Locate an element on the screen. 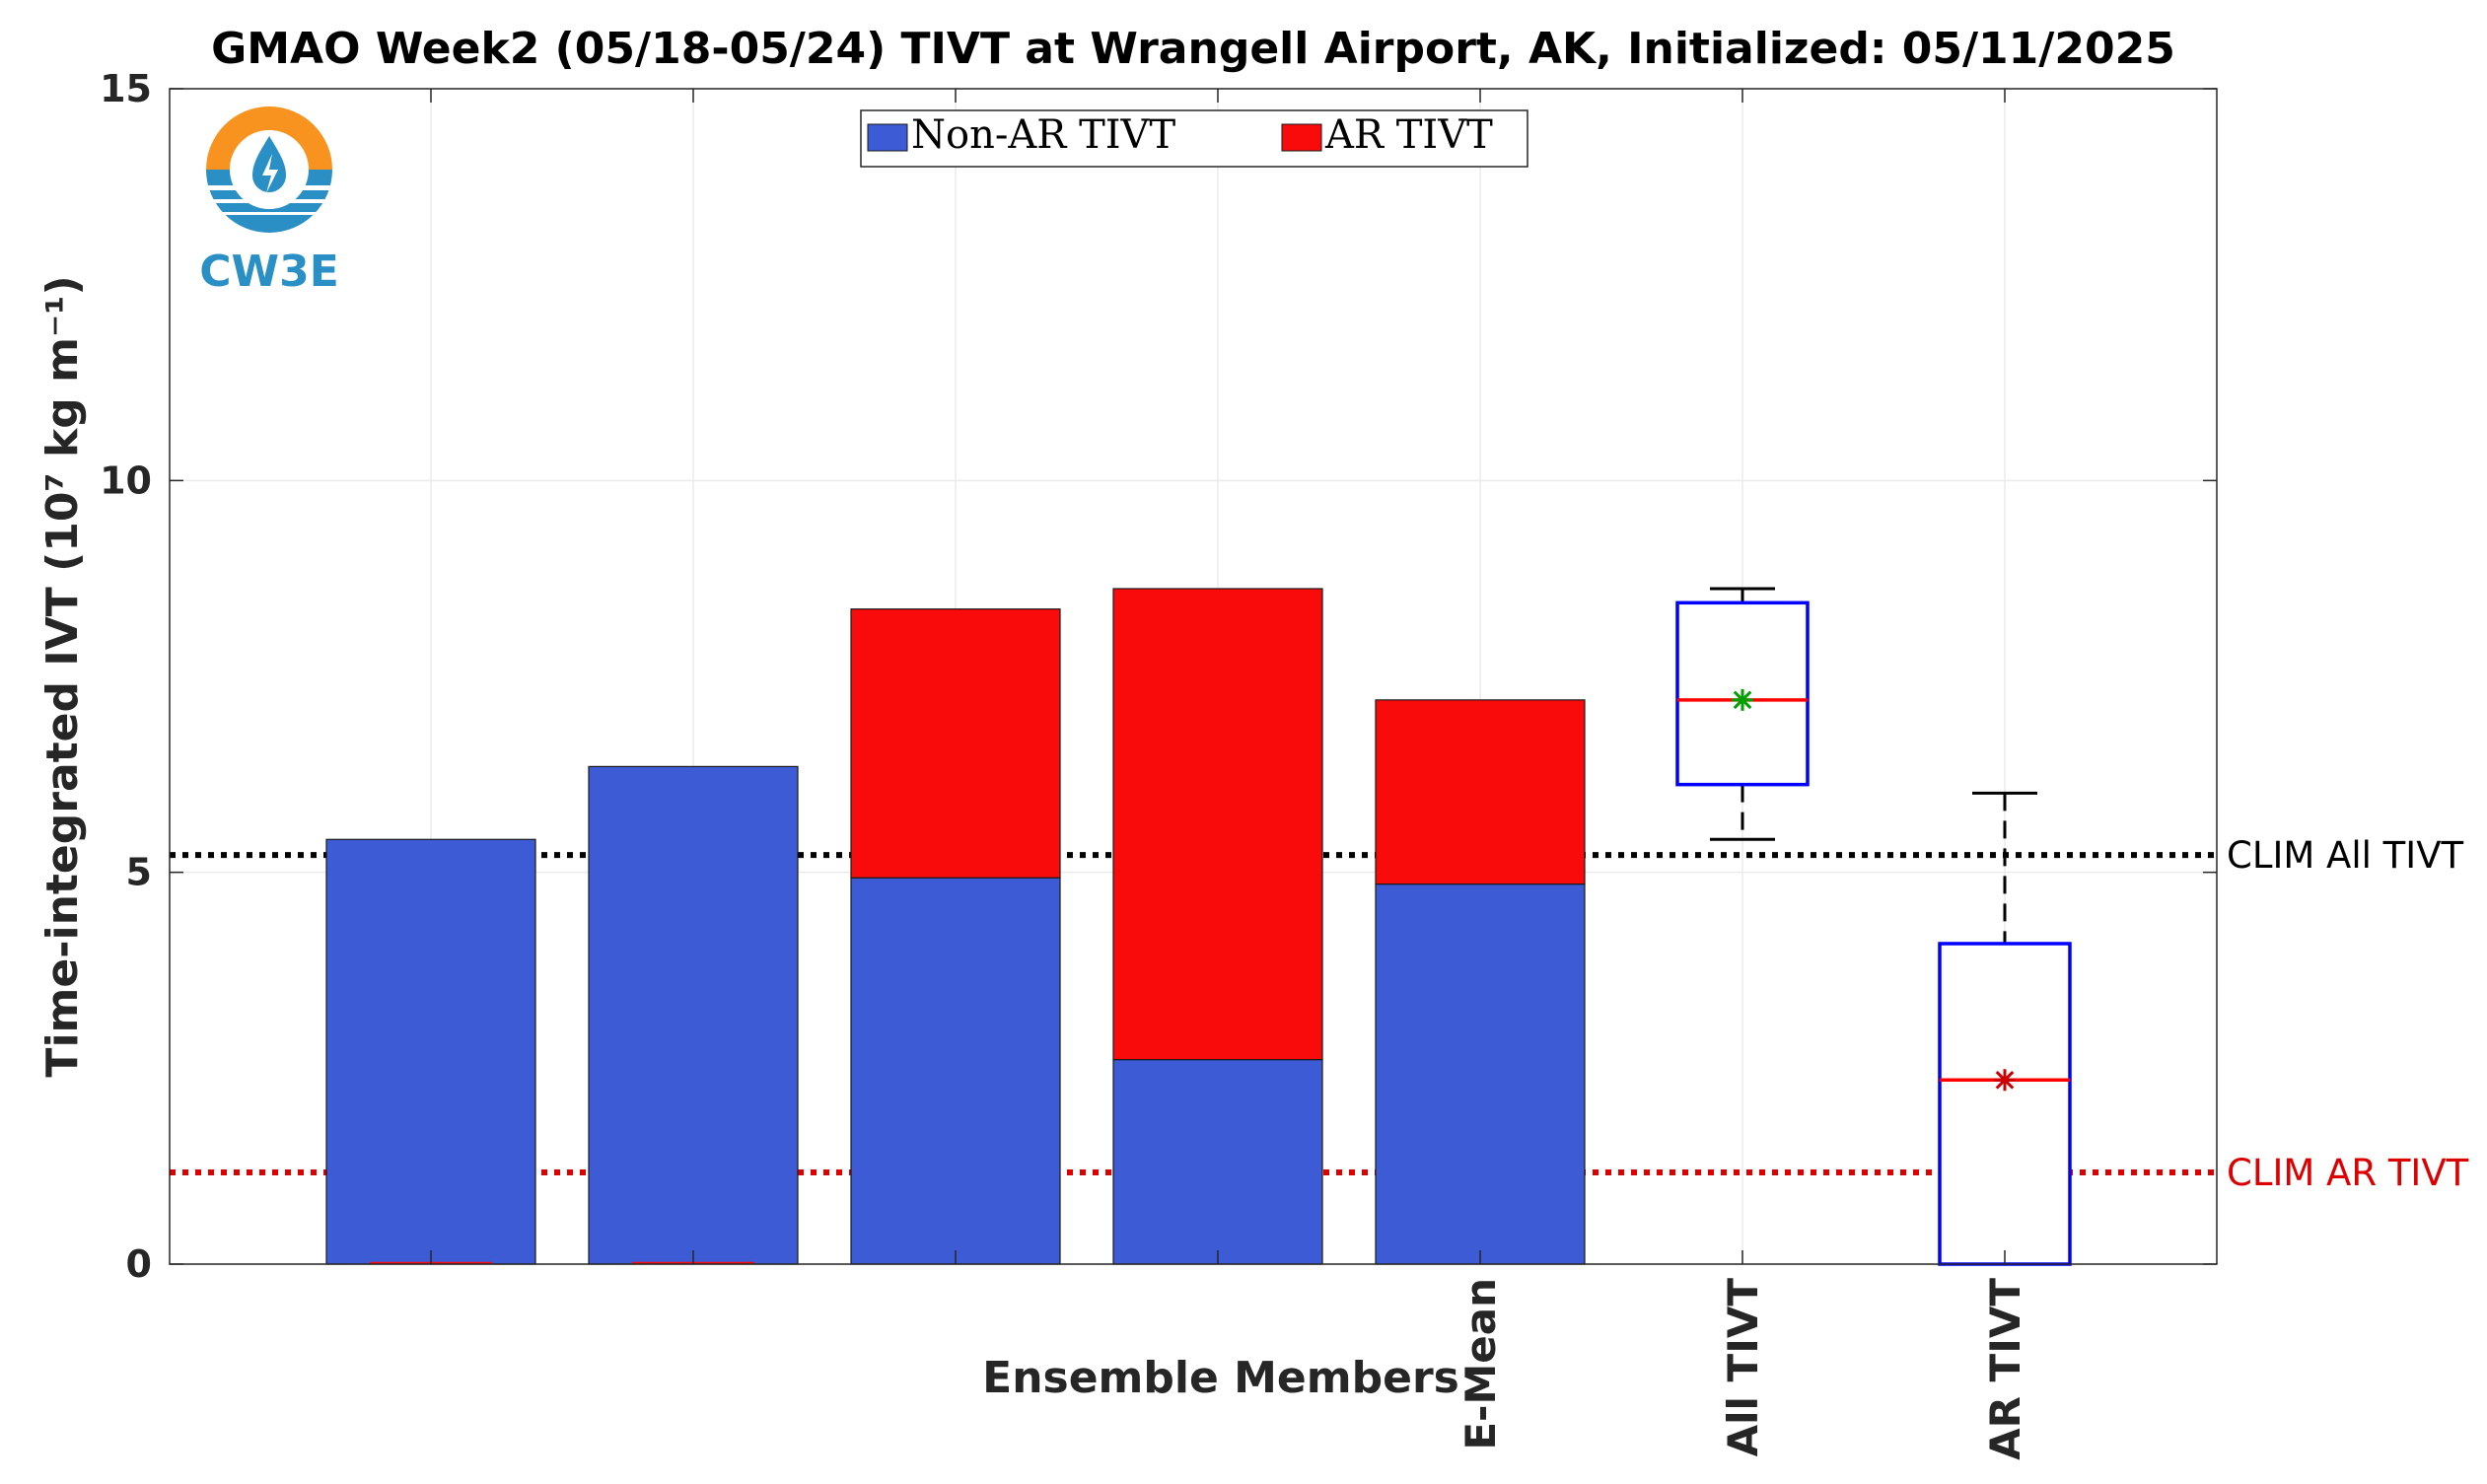 The width and height of the screenshot is (2487, 1484). legend-box is located at coordinates (1194, 138).